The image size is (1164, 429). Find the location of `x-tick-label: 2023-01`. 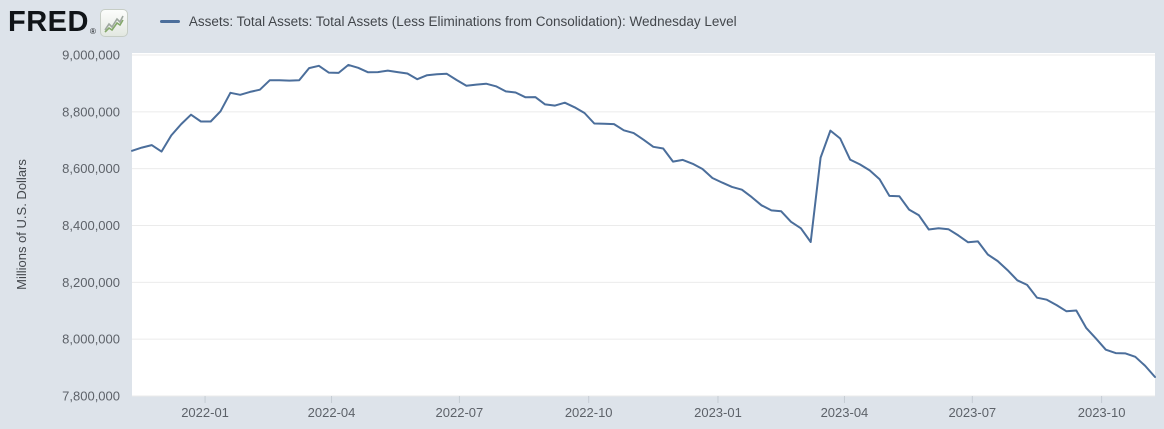

x-tick-label: 2023-01 is located at coordinates (718, 412).